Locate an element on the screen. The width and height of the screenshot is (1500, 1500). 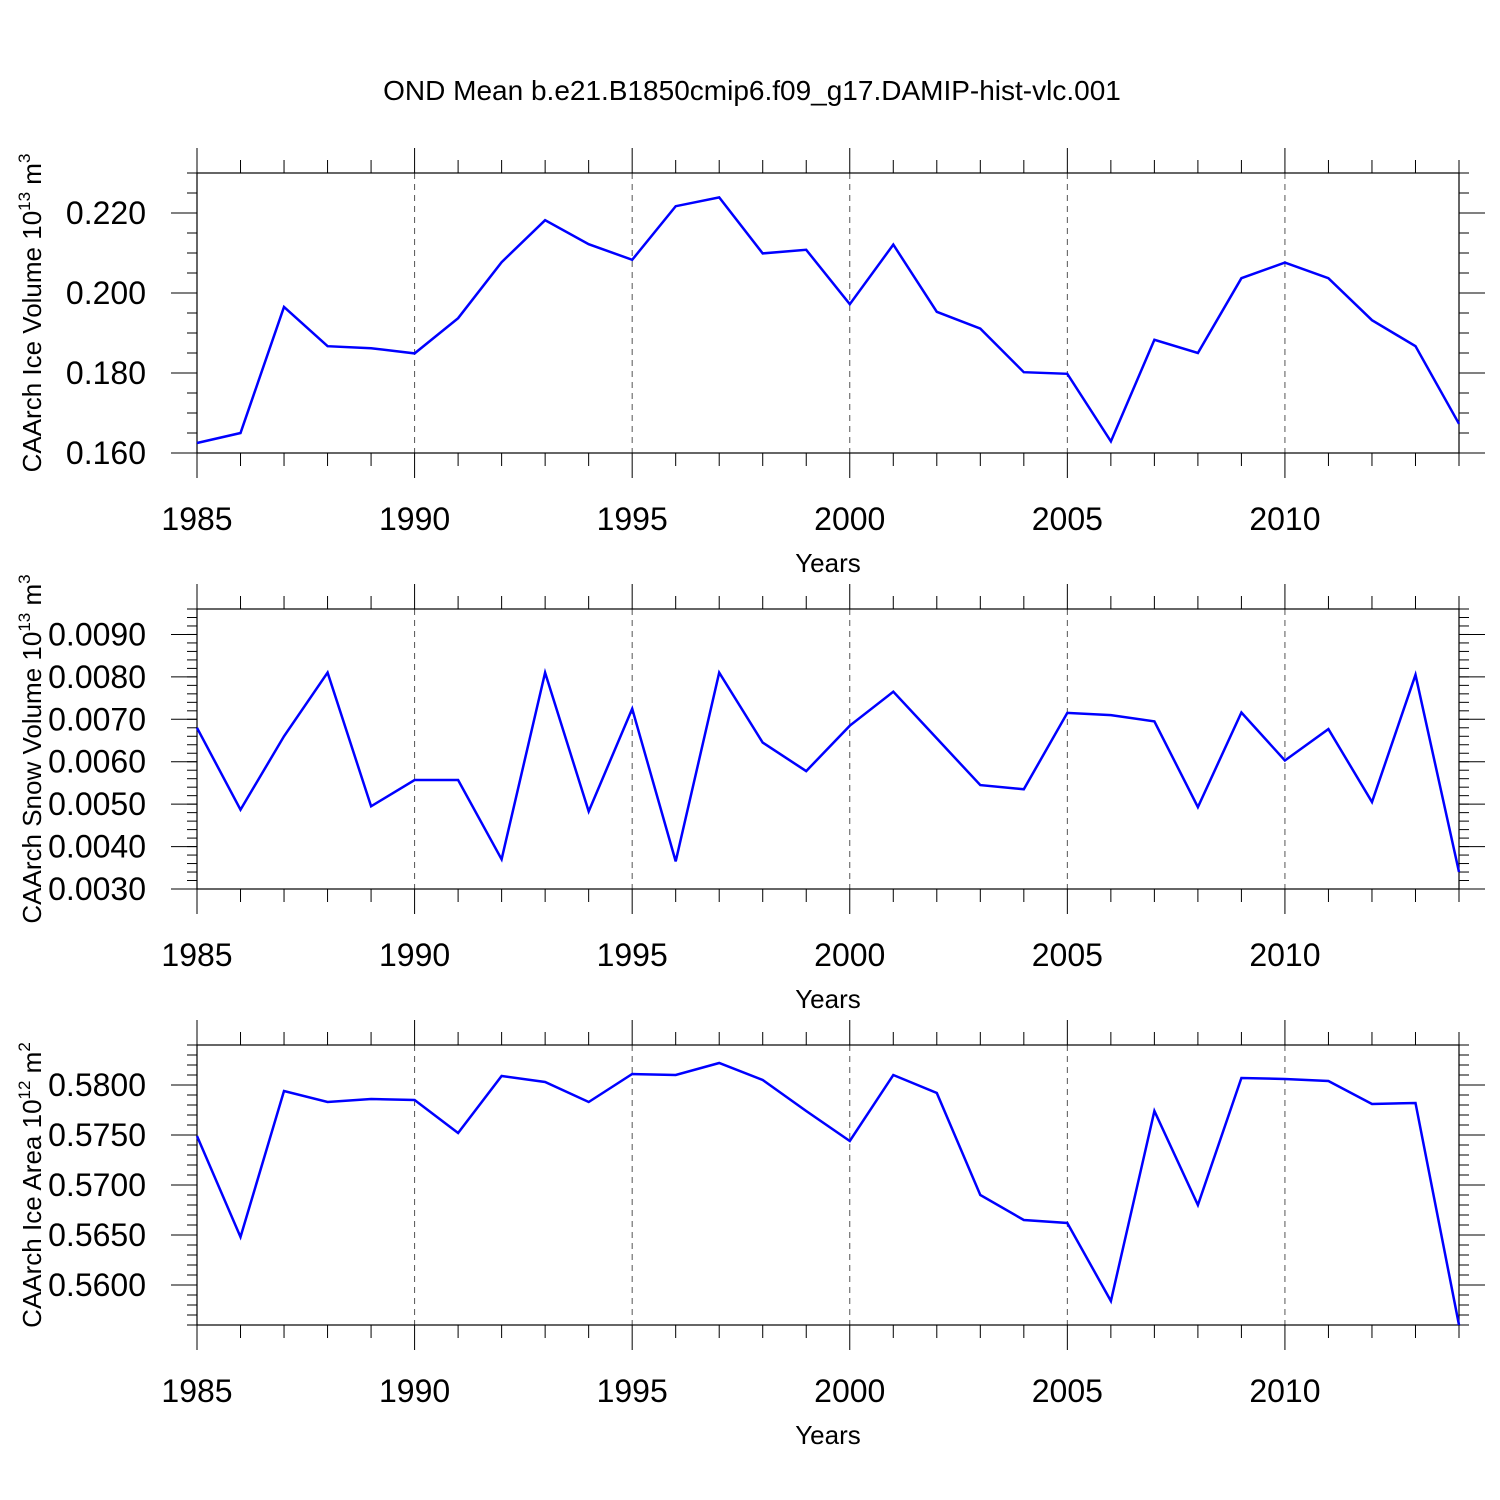
panel-1-x-axis-label: Years is located at coordinates (828, 563).